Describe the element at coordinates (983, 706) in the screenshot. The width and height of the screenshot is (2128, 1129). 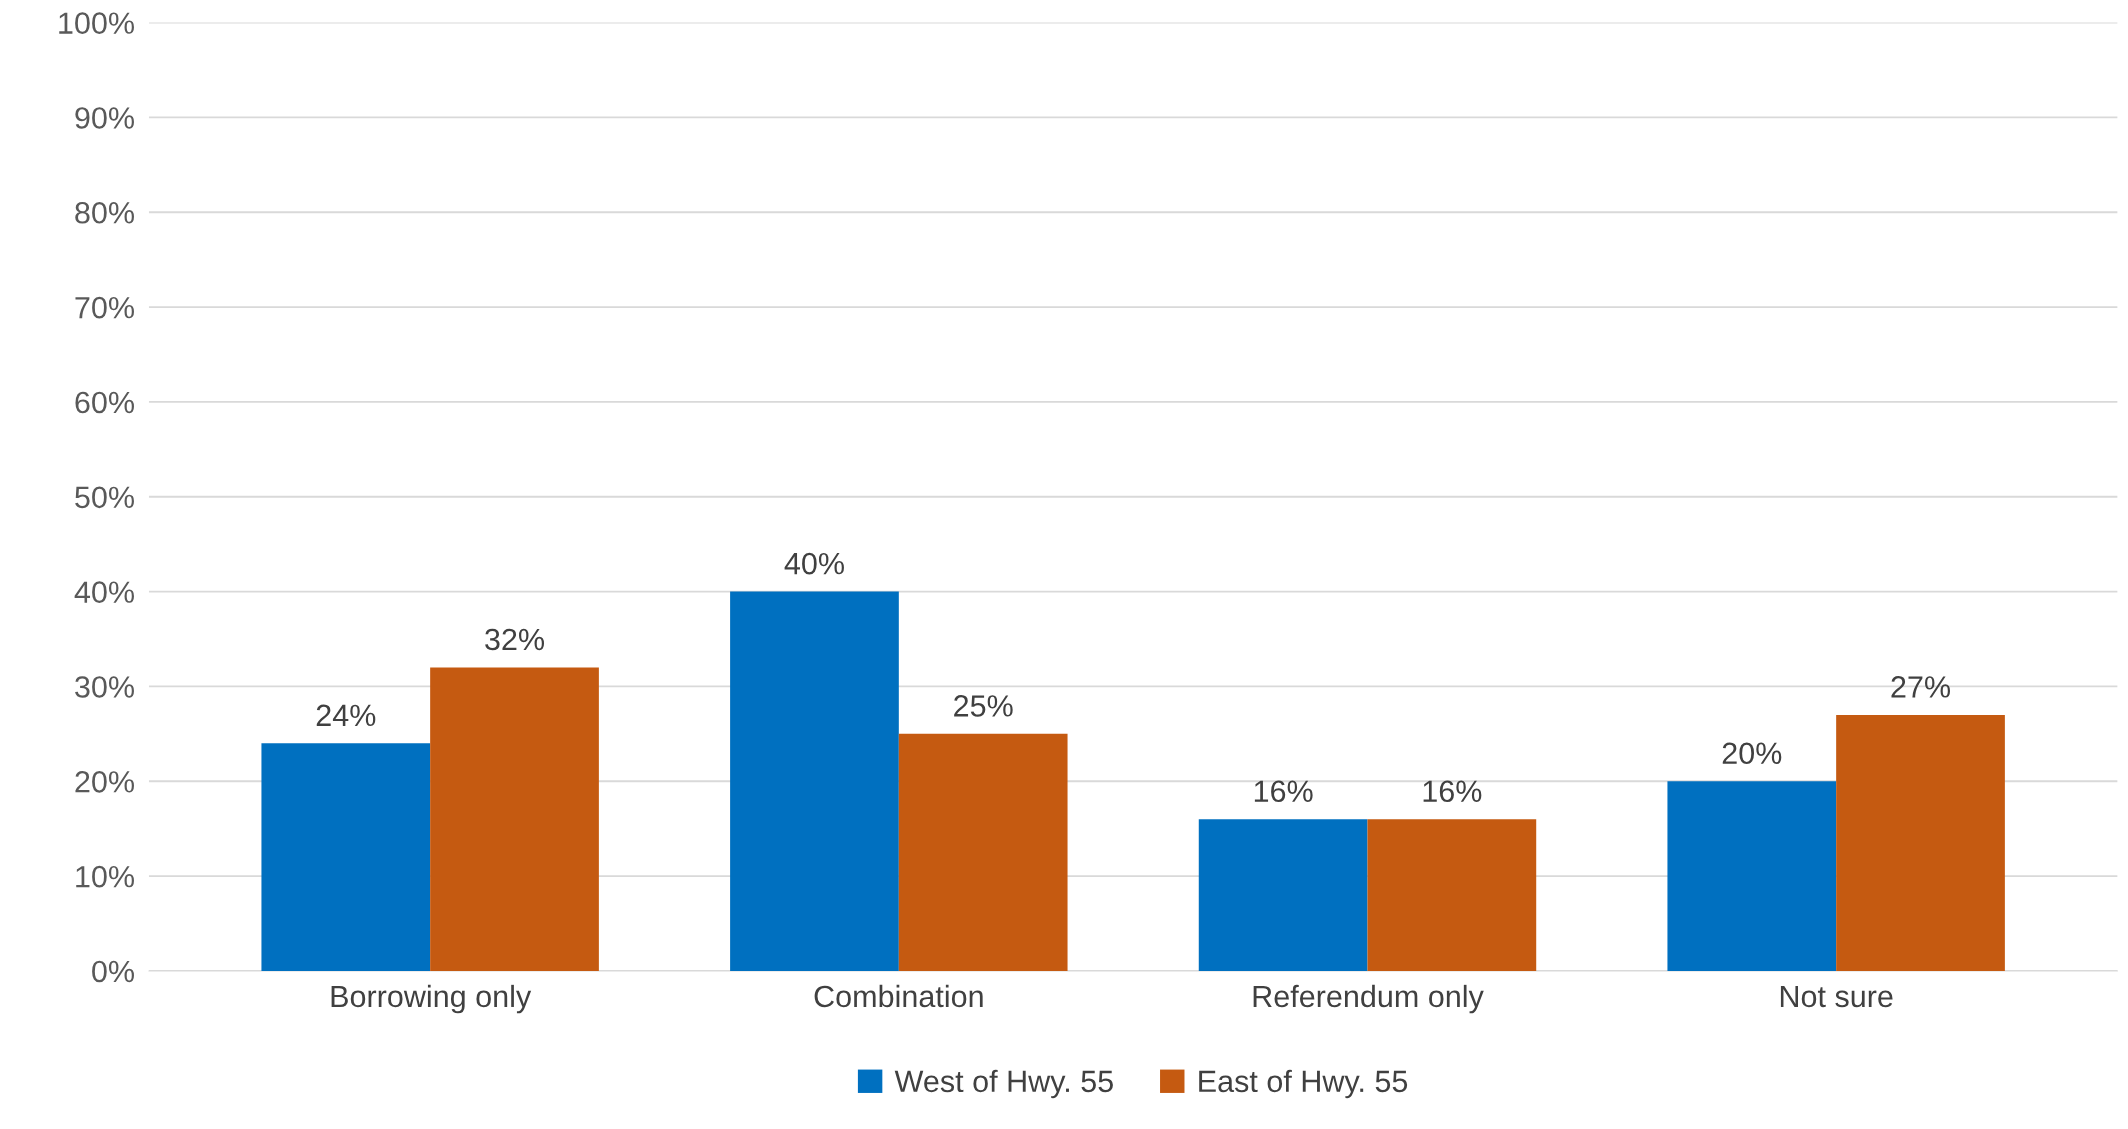
I see `data-label: 25%` at that location.